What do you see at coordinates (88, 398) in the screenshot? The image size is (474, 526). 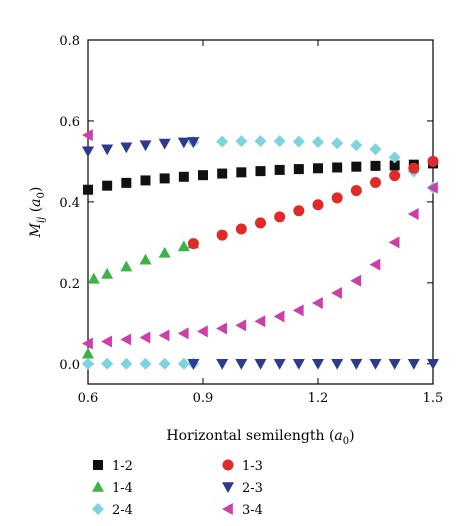 I see `x-tick-label: 0.6` at bounding box center [88, 398].